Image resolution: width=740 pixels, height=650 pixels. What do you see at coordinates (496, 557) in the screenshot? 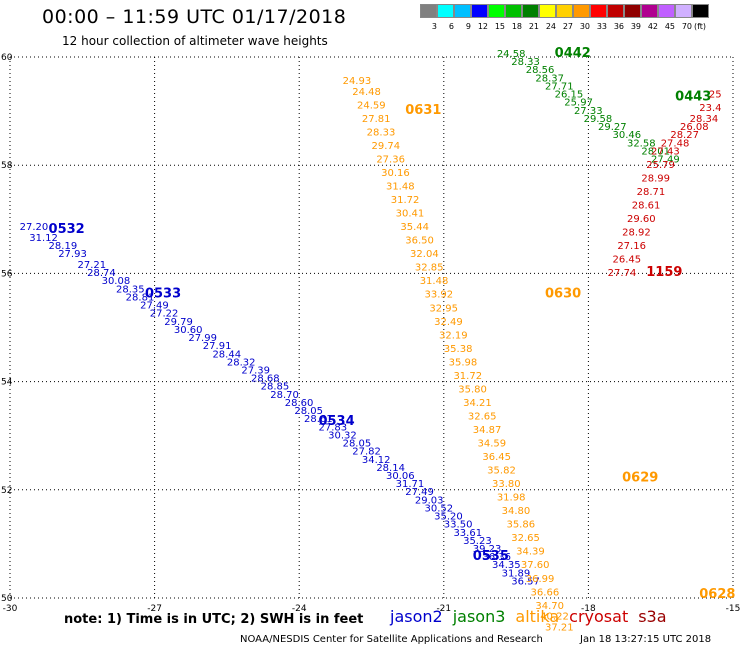
I see `wave-height-label: 36.36` at bounding box center [496, 557].